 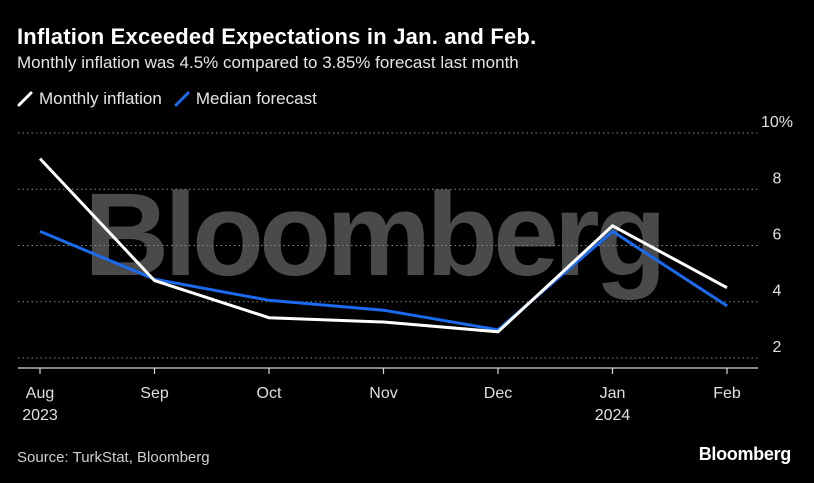 I want to click on x-tick-label-sep: Sep, so click(x=154, y=393).